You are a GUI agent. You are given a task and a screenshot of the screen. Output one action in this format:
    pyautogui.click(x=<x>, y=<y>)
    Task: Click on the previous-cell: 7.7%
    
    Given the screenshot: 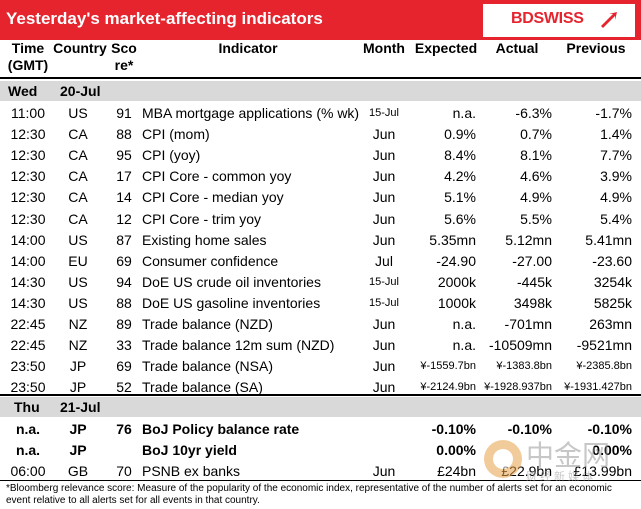 What is the action you would take?
    pyautogui.click(x=616, y=155)
    